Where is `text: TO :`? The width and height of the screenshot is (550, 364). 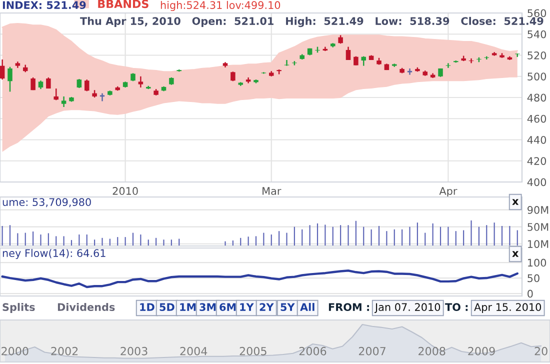
text: TO : is located at coordinates (456, 307).